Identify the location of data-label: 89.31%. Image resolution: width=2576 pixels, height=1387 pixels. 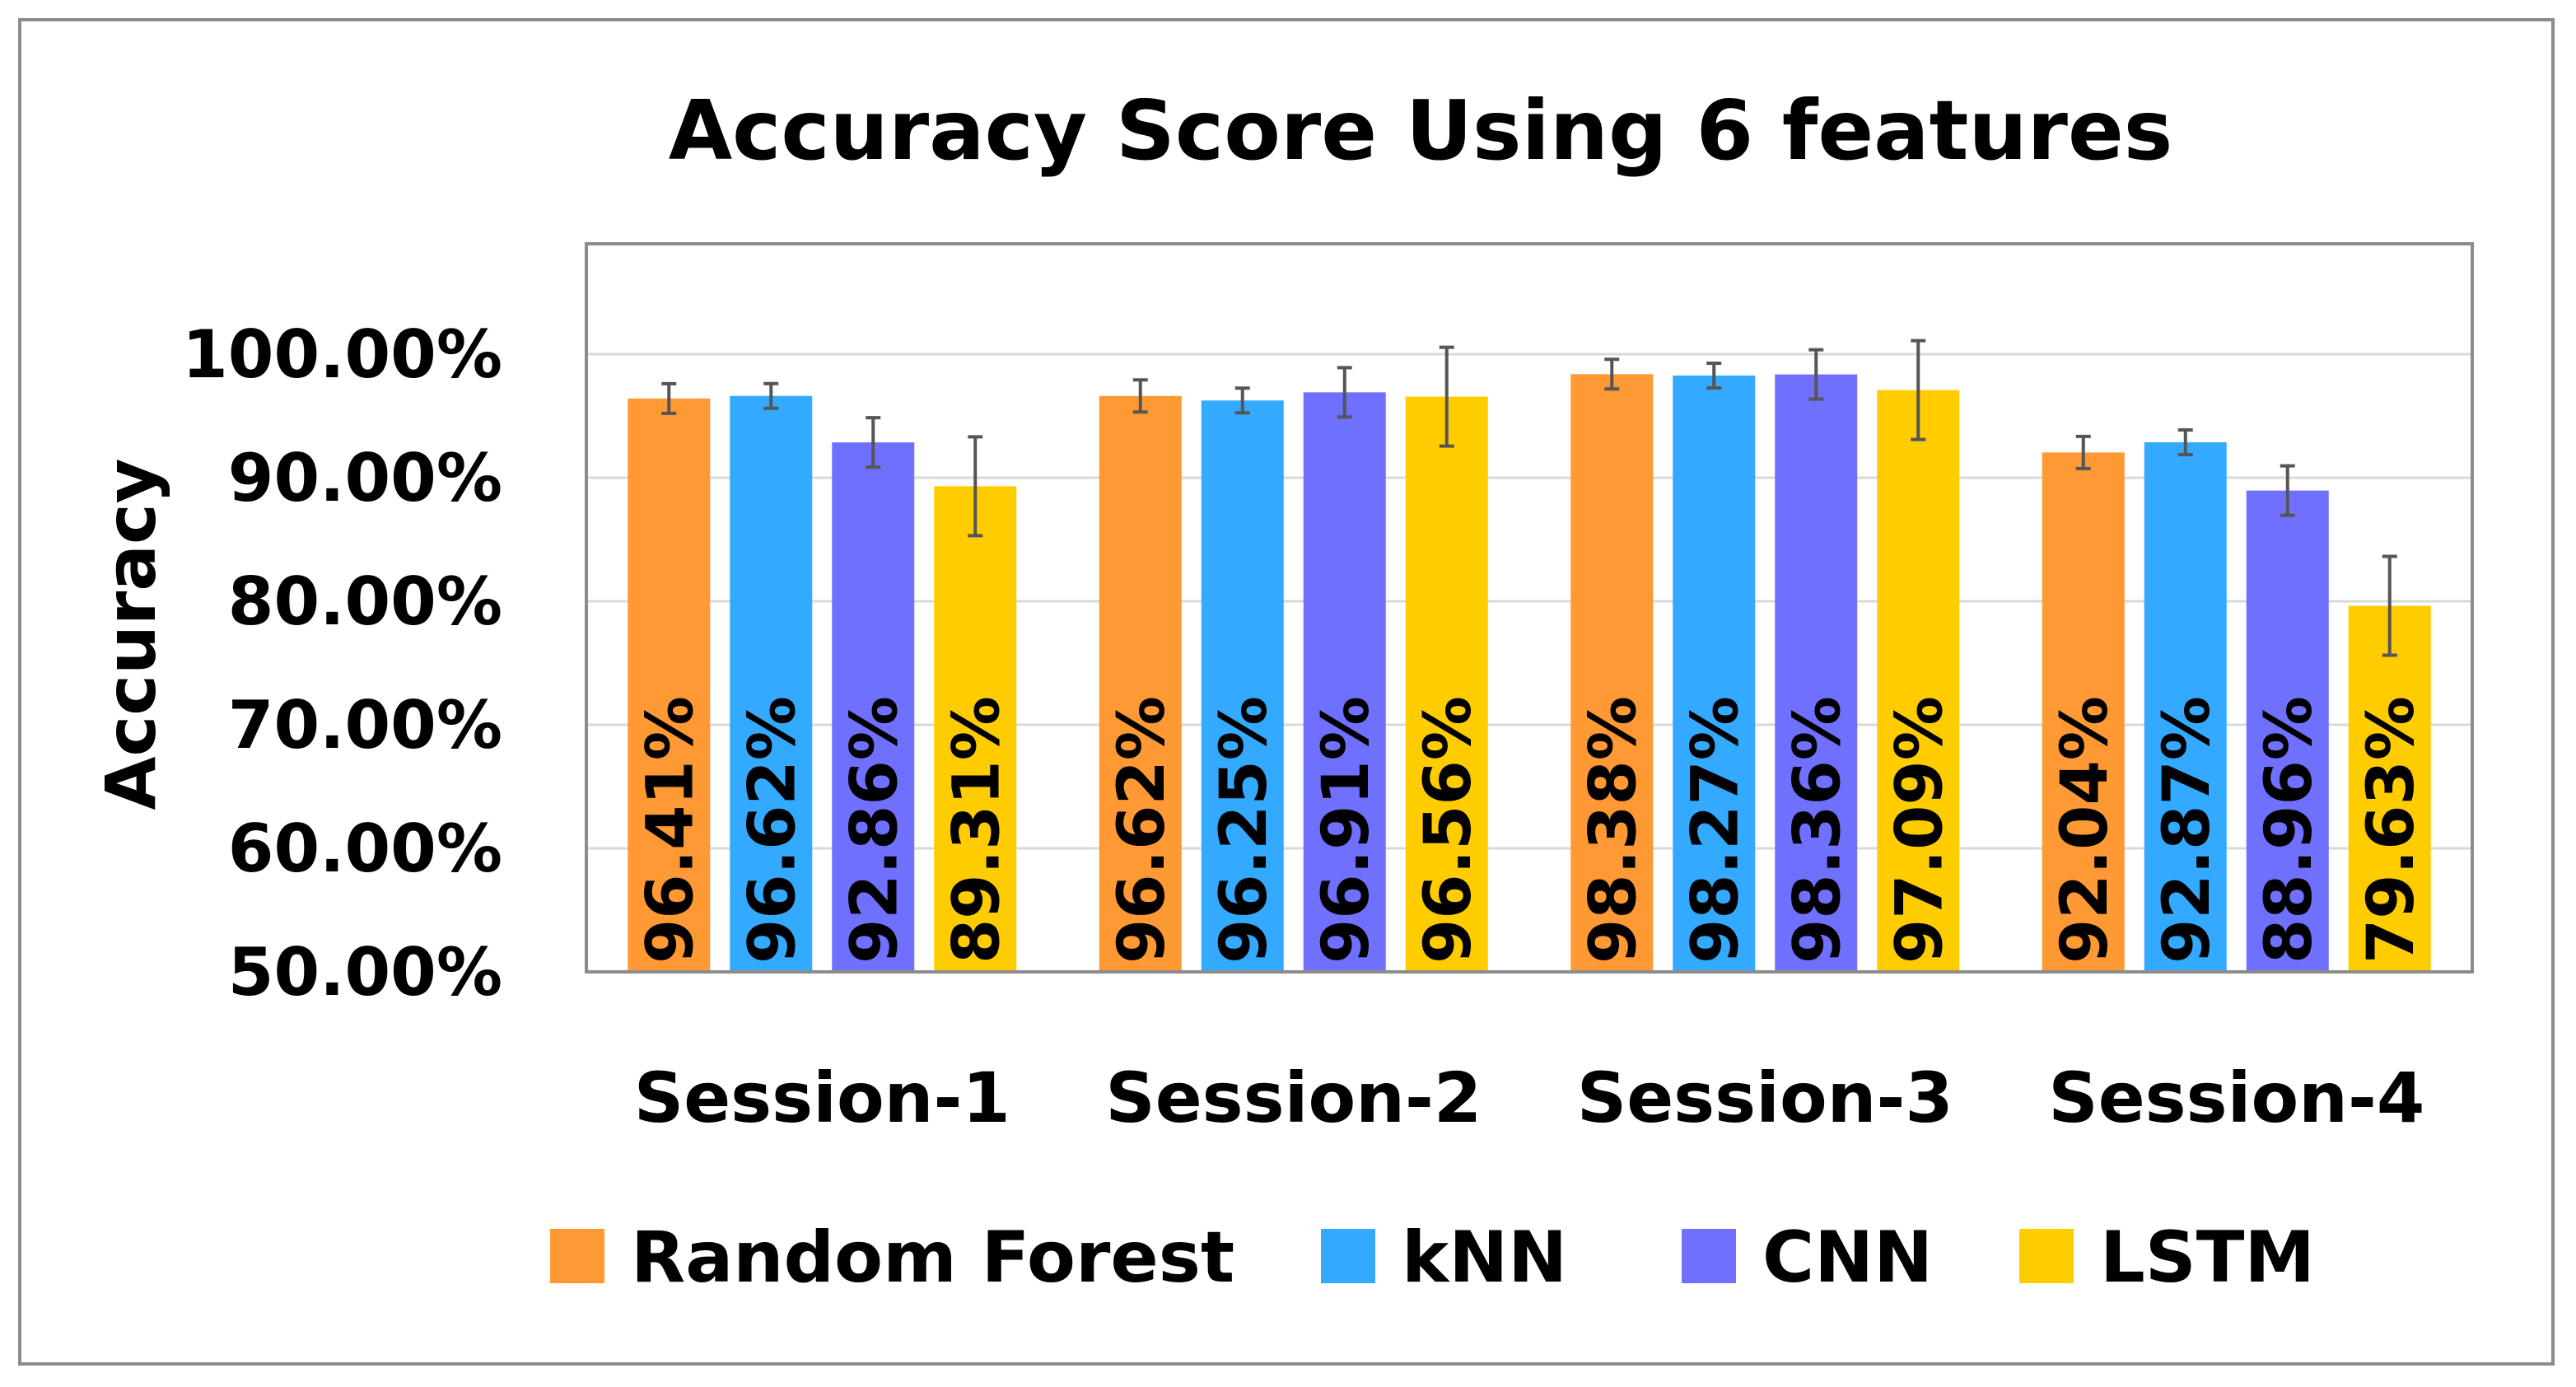
(977, 830).